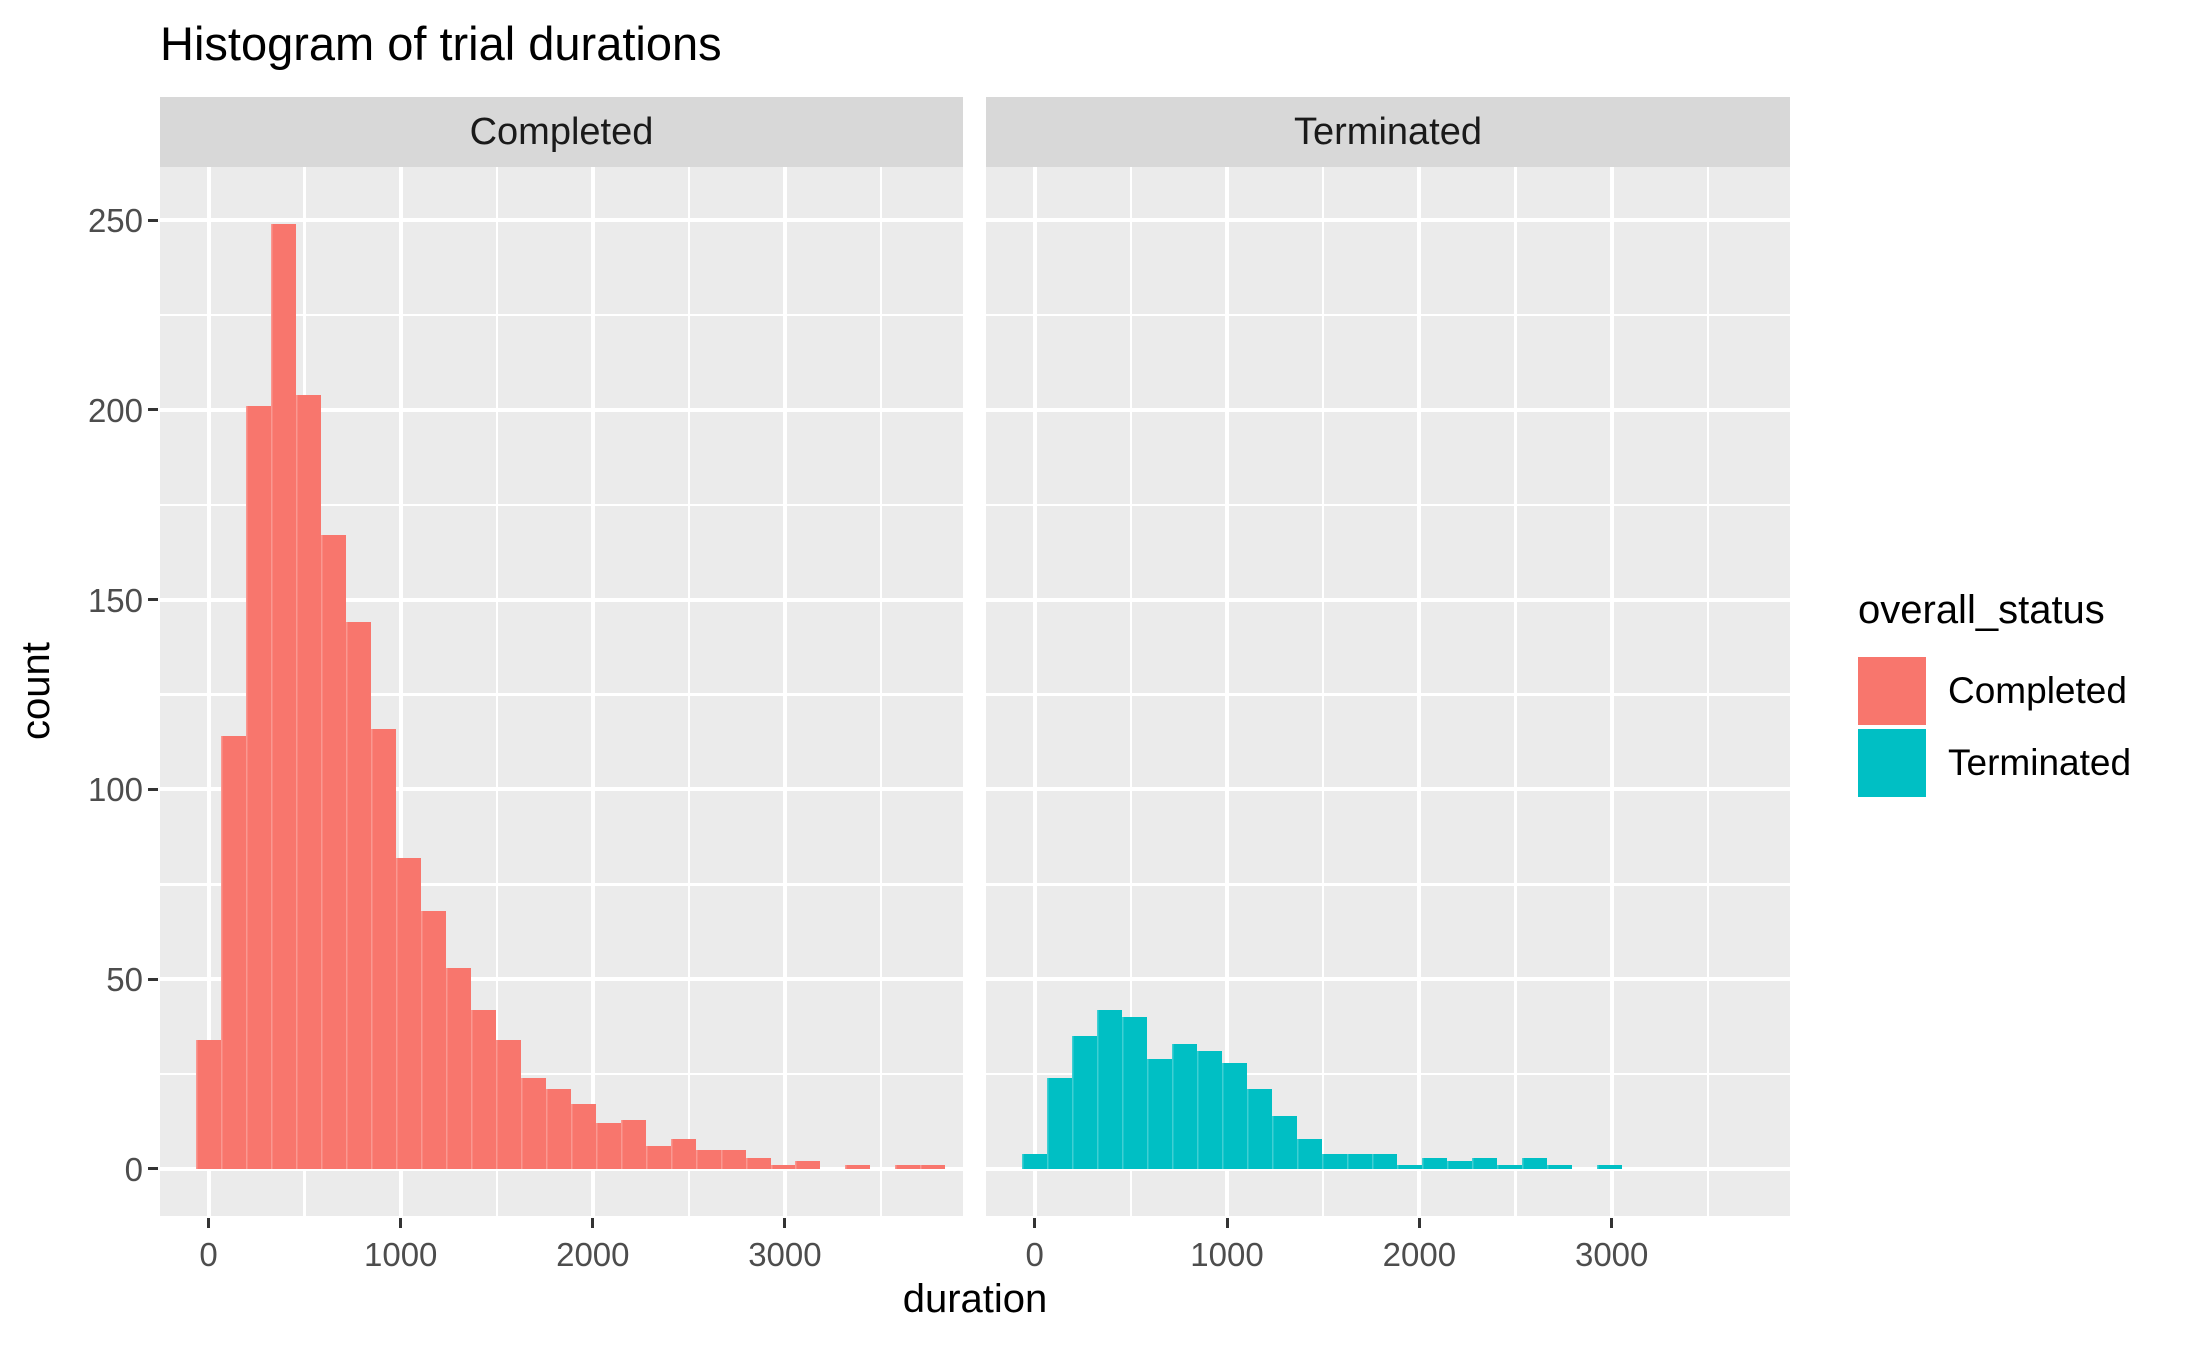  Describe the element at coordinates (1994, 691) in the screenshot. I see `legend-item-completed: Completed` at that location.